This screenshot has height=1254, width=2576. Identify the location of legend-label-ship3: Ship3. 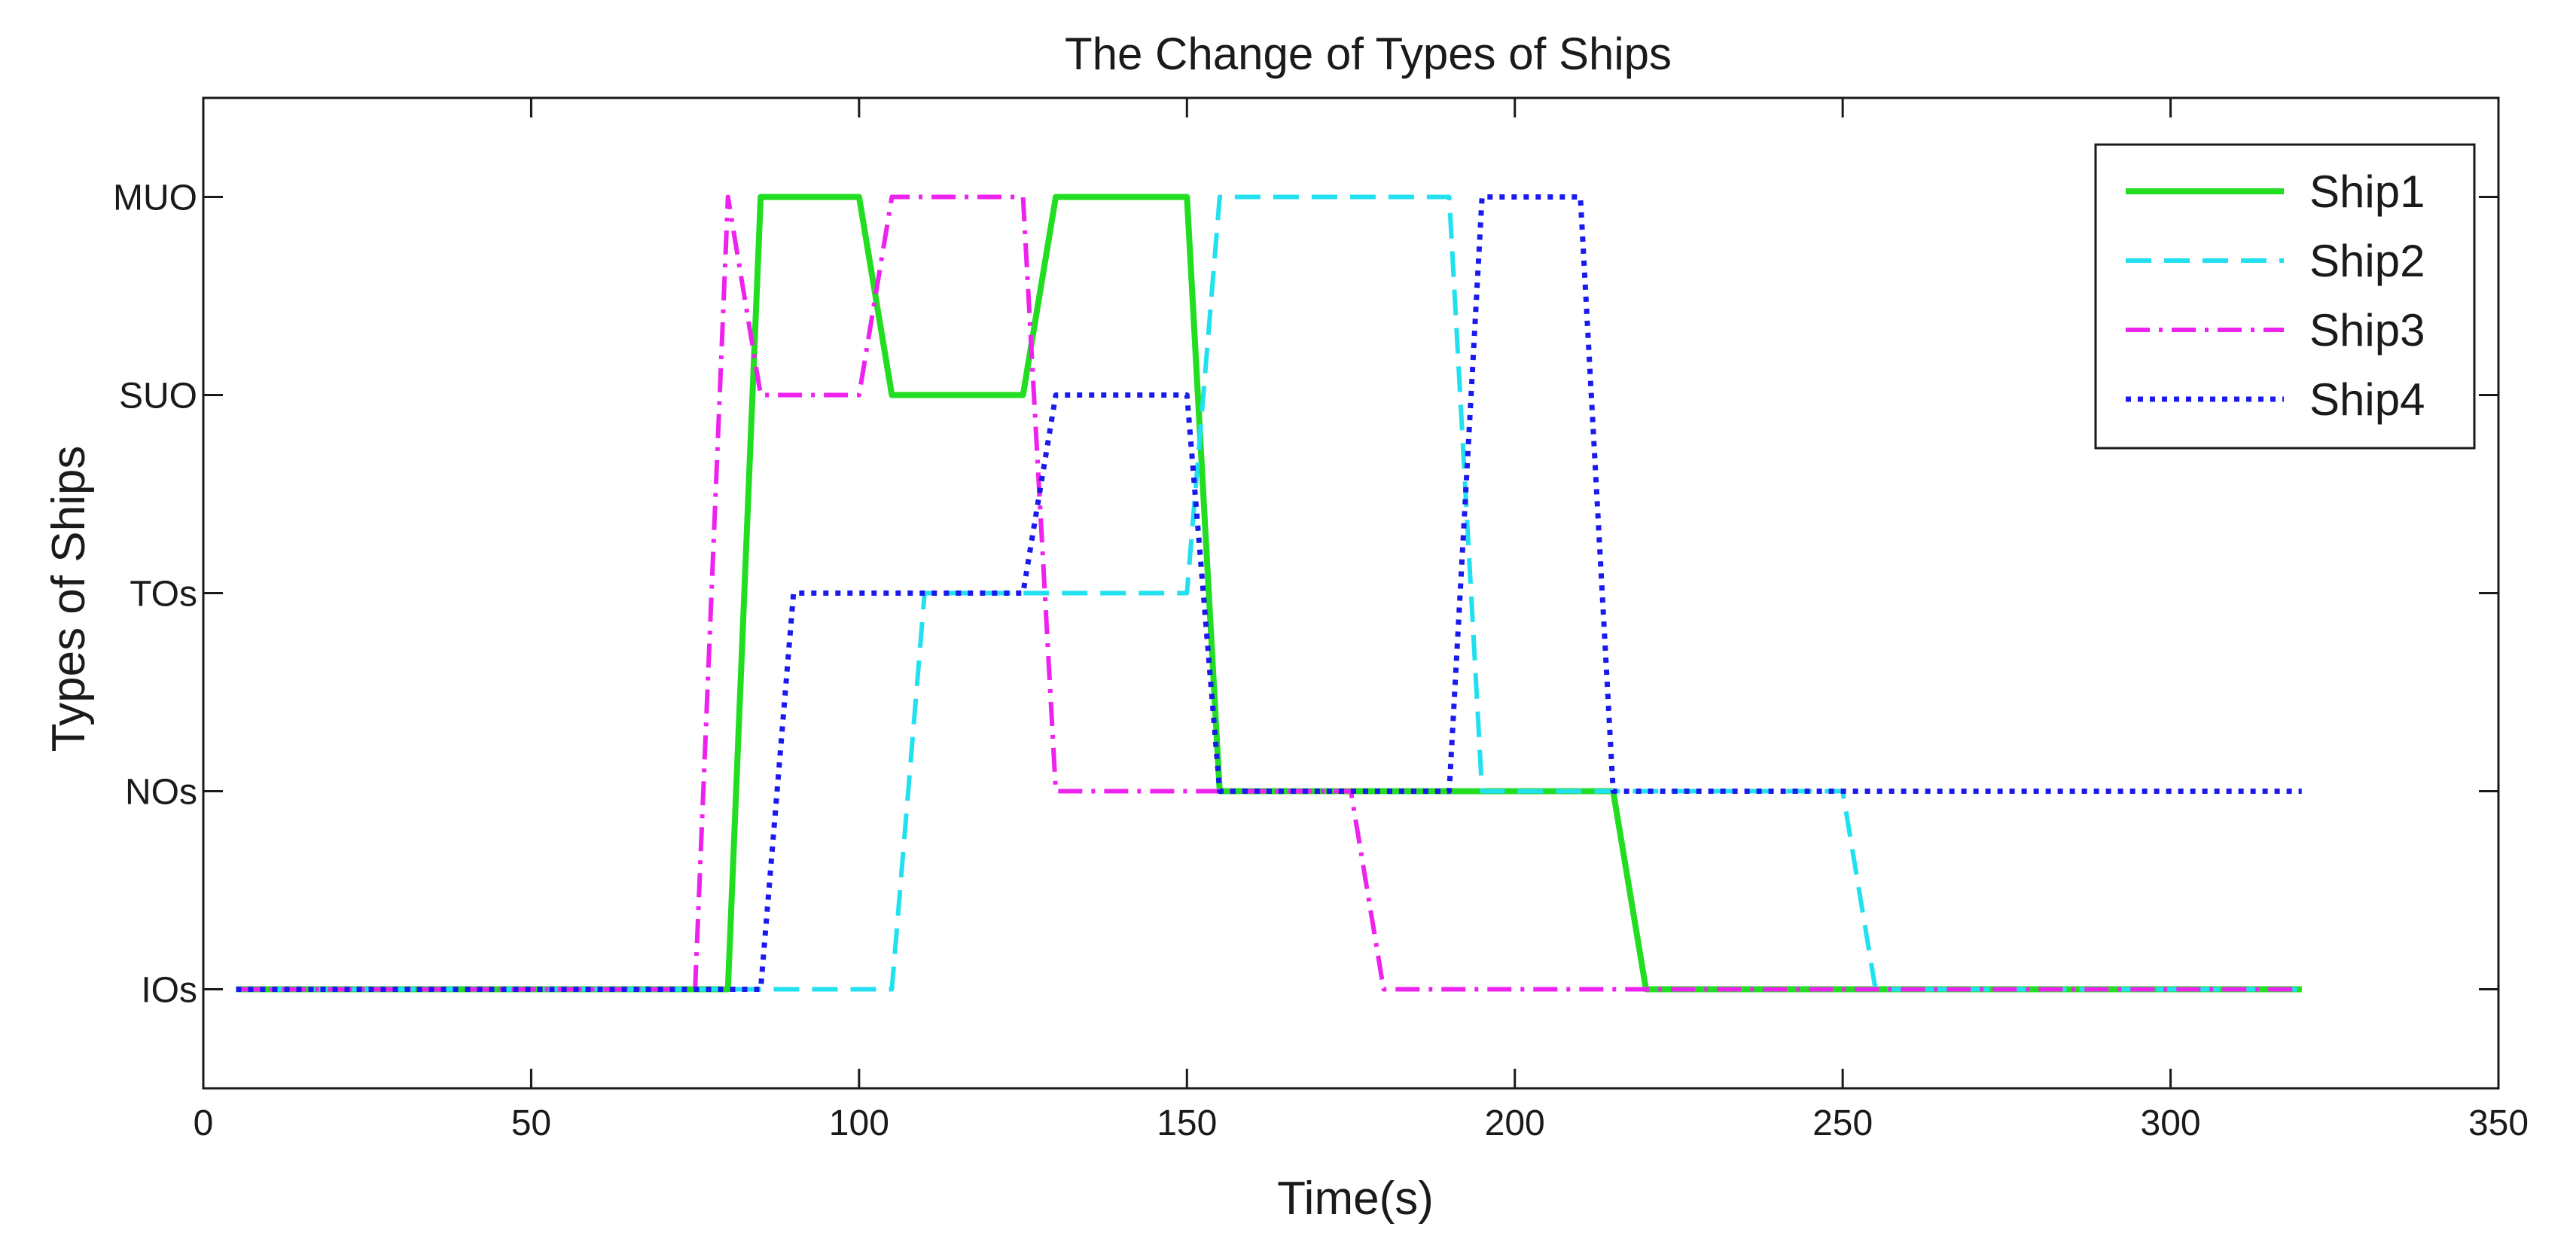
(2367, 330).